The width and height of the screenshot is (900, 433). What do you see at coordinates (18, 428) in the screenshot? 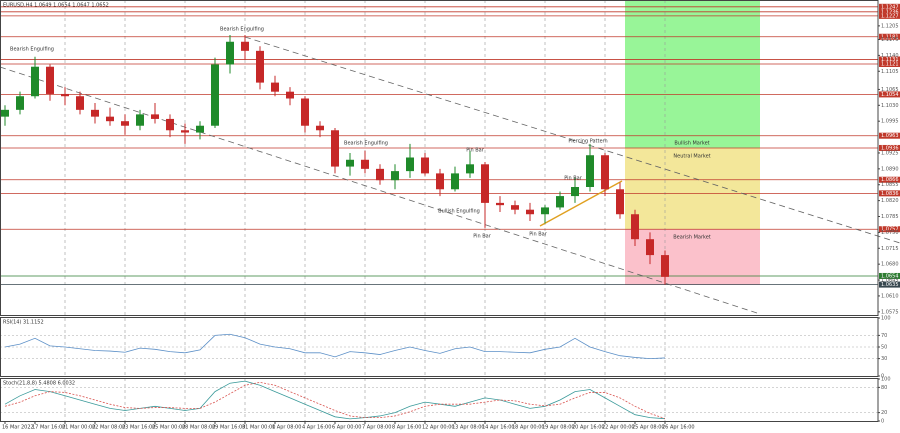
I see `x-tick-label: 16 Mar 2022` at bounding box center [18, 428].